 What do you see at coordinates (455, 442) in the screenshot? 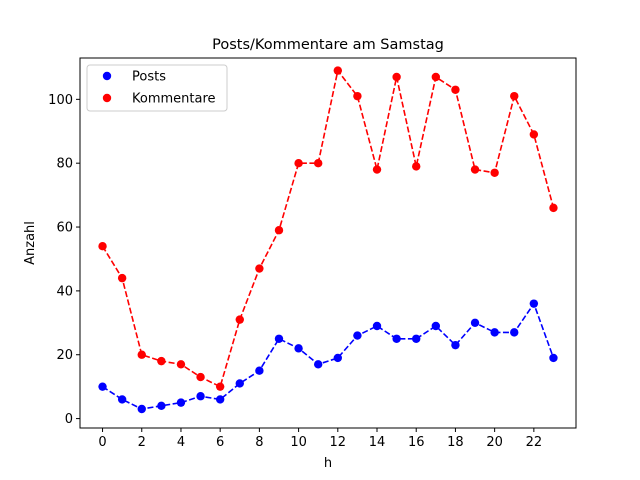
I see `x-tick-label: 18` at bounding box center [455, 442].